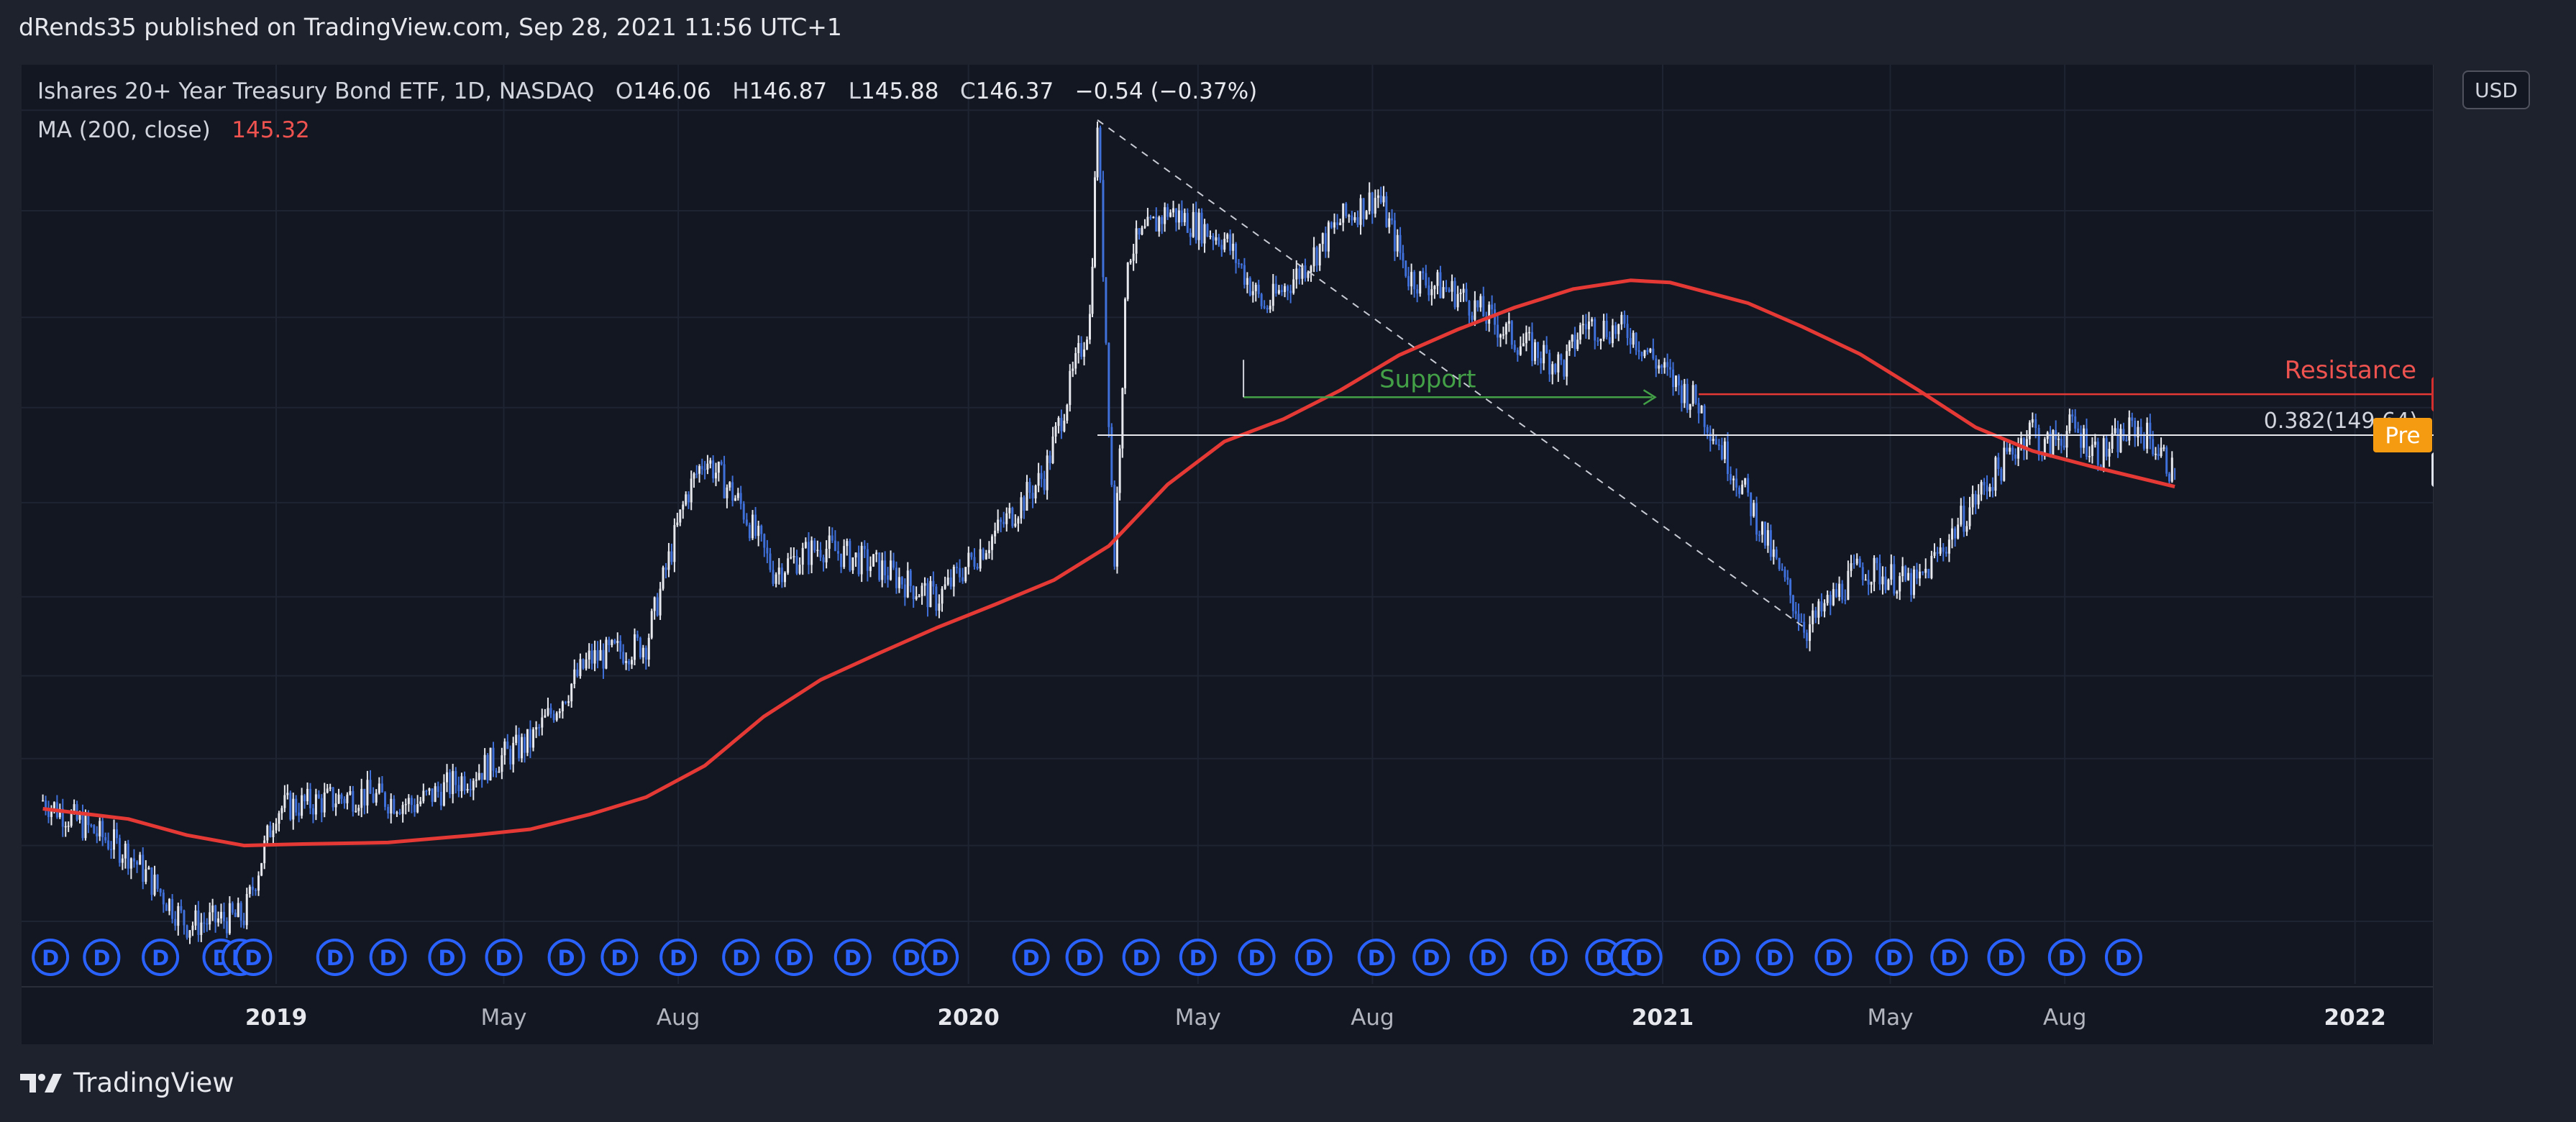  What do you see at coordinates (900, 91) in the screenshot?
I see `low-value: 145.88` at bounding box center [900, 91].